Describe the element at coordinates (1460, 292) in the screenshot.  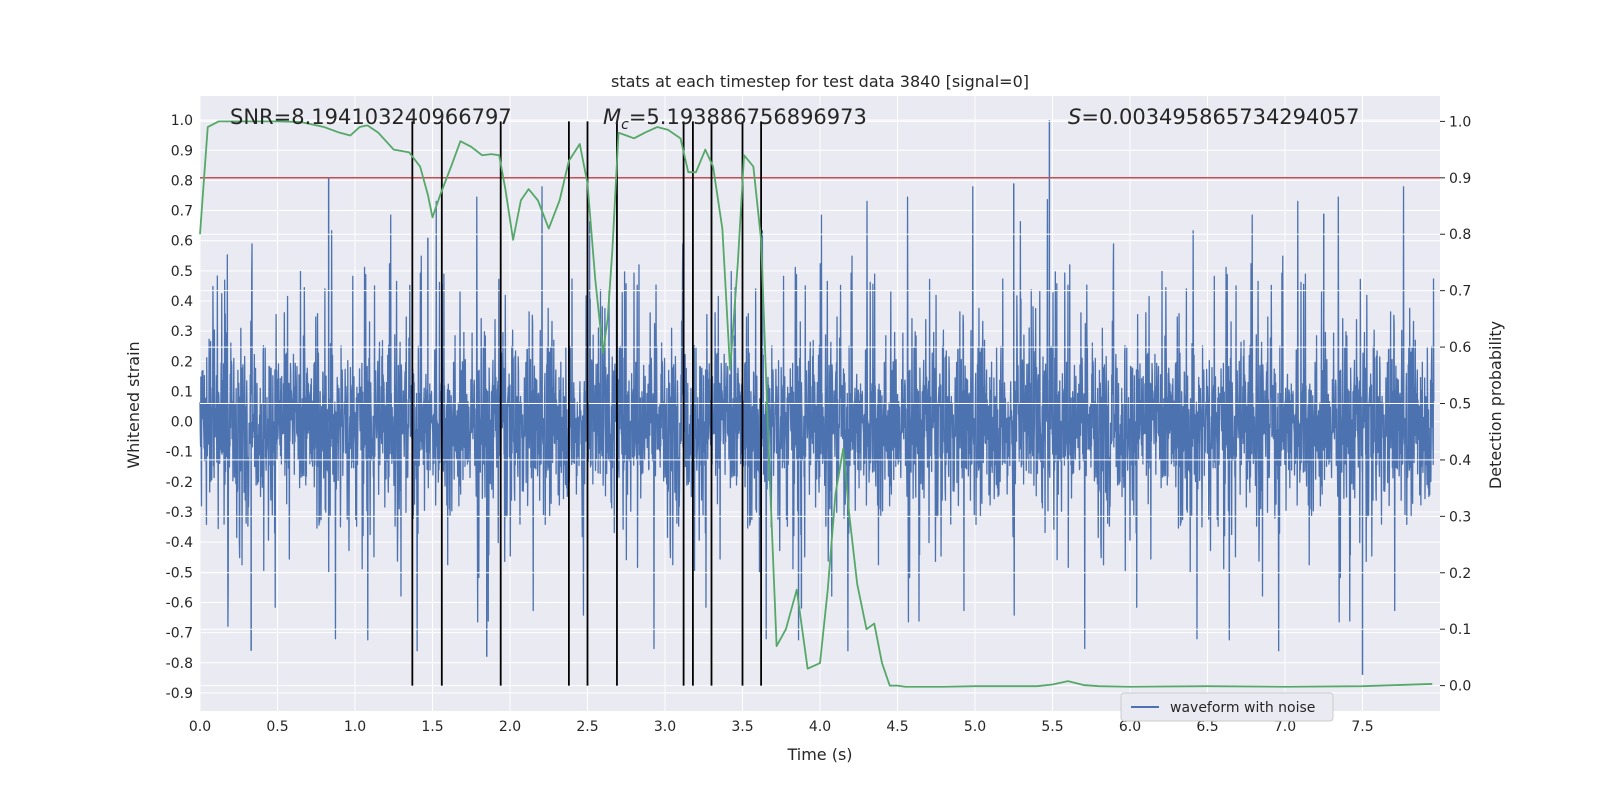
I see `y-tick-label-right: 0.7` at that location.